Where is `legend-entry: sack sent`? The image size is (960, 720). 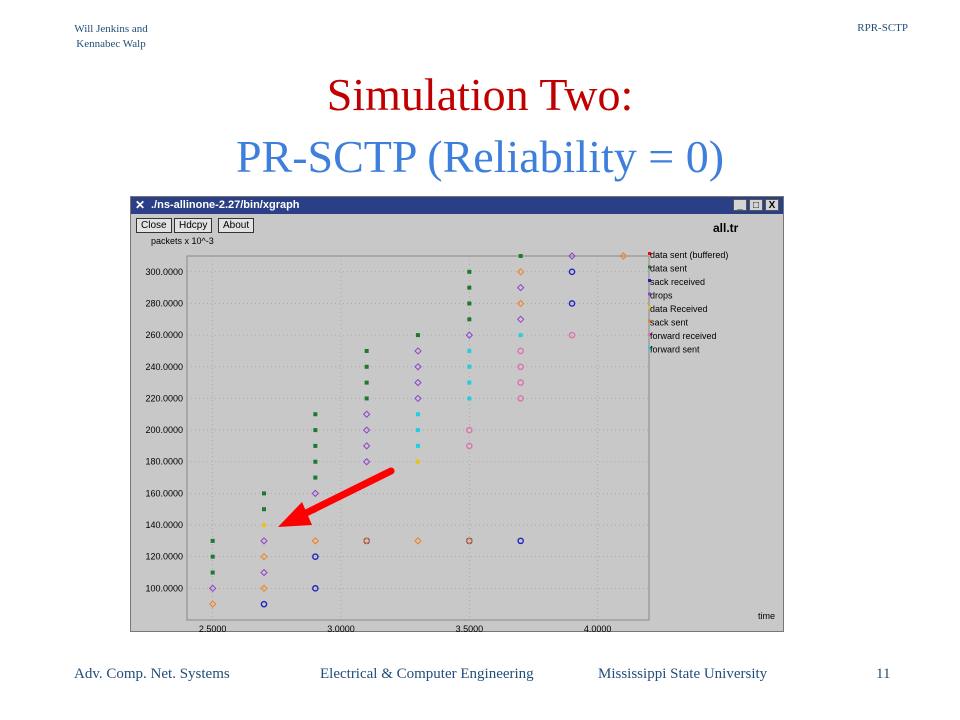 legend-entry: sack sent is located at coordinates (669, 323).